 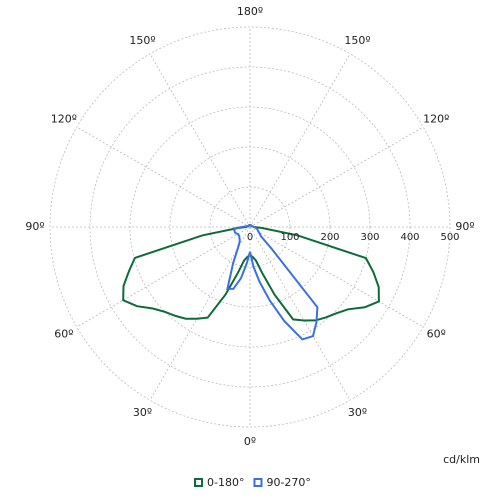 I want to click on r-tick-label: 200, so click(x=329, y=237).